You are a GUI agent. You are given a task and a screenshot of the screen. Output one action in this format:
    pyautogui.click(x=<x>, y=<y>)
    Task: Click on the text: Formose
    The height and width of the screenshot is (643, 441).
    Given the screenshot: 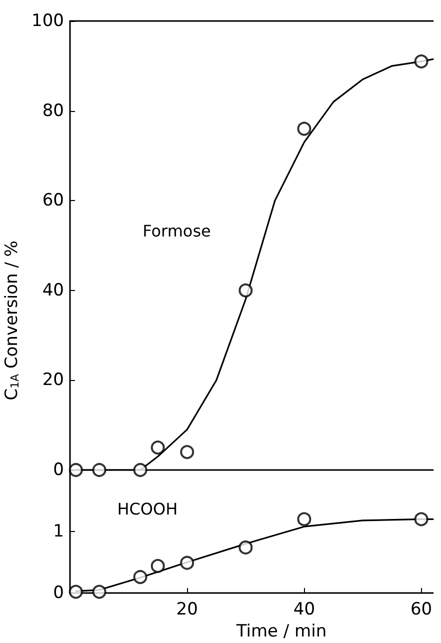 What is the action you would take?
    pyautogui.click(x=176, y=231)
    